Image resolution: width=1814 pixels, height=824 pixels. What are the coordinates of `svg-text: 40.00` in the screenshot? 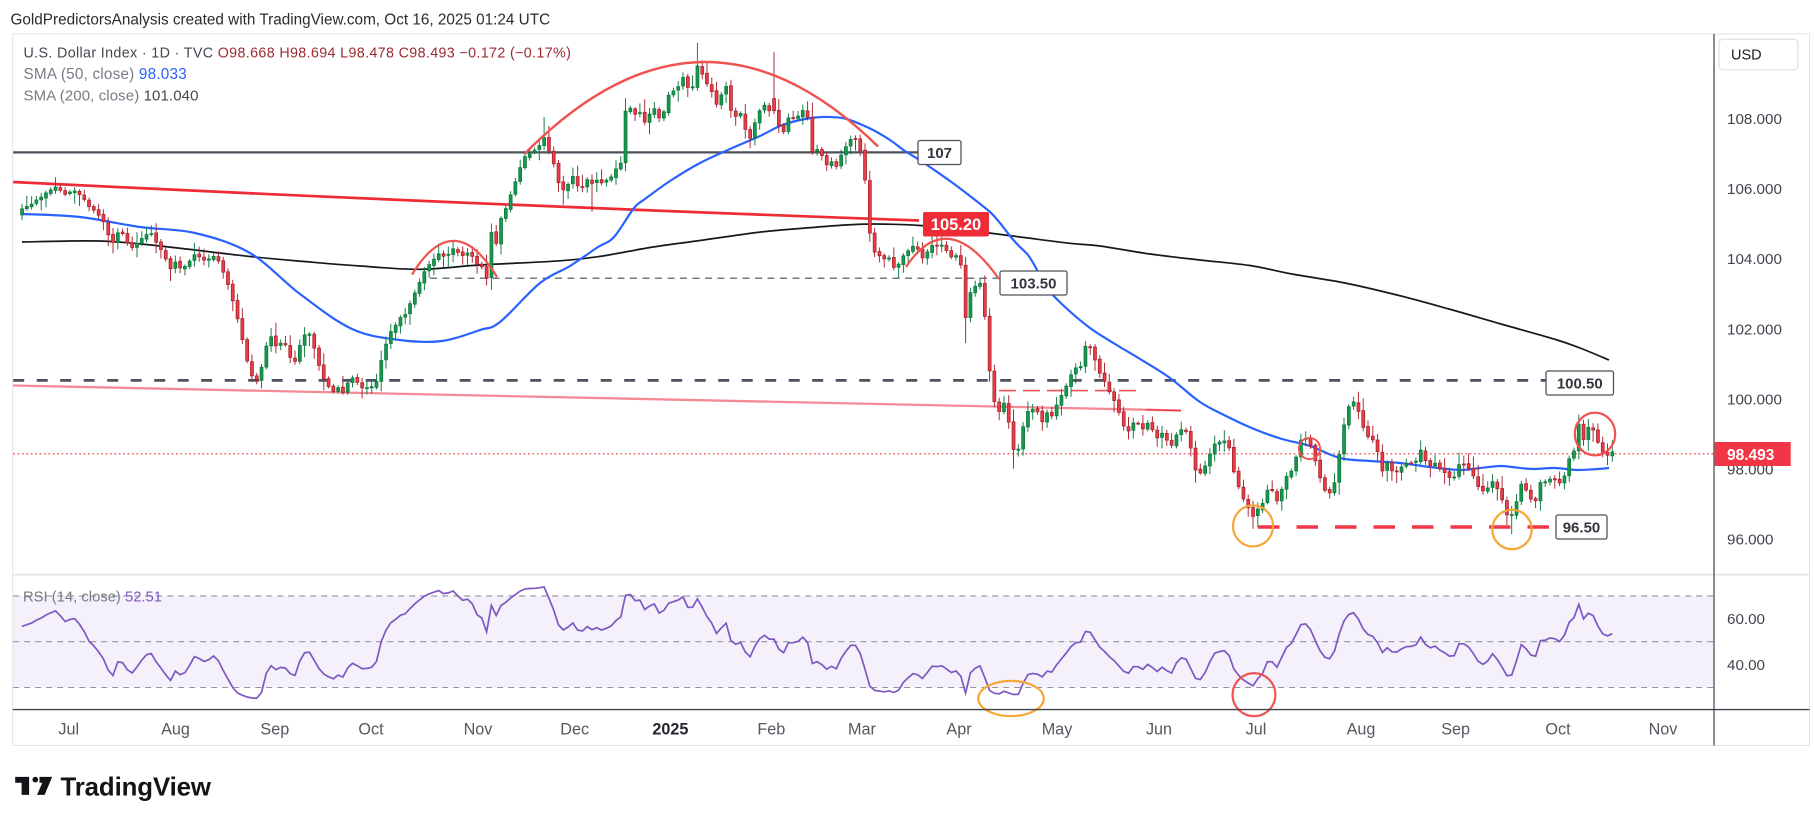 It's located at (1746, 665).